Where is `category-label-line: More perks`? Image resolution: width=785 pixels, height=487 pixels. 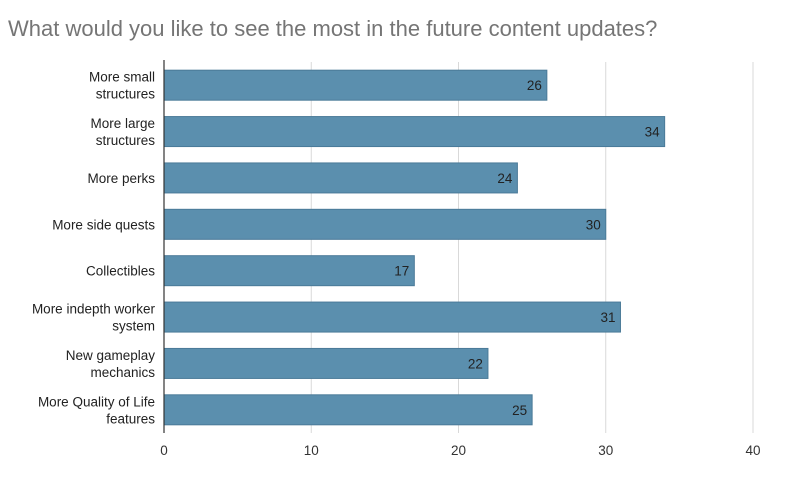
category-label-line: More perks is located at coordinates (121, 178).